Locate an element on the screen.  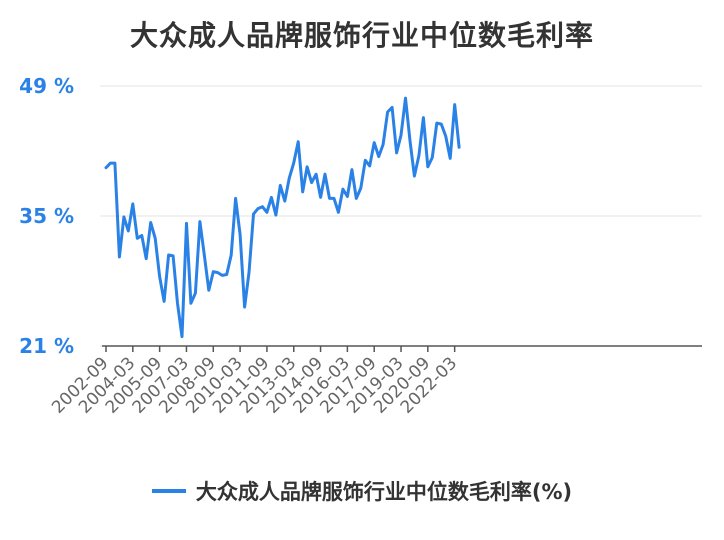
y-axis-ticks: 21 % 35 % 49 % is located at coordinates (46, 216).